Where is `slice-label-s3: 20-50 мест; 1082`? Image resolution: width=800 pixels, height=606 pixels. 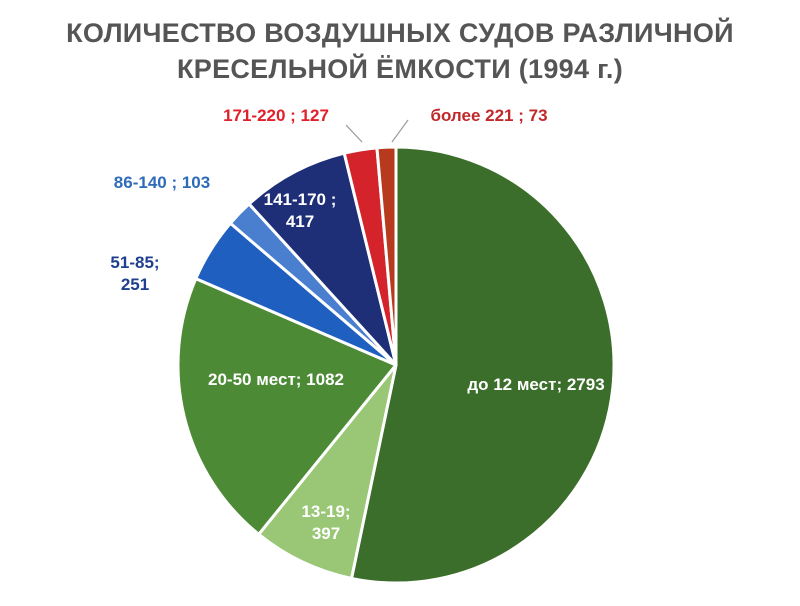
slice-label-s3: 20-50 мест; 1082 is located at coordinates (276, 379).